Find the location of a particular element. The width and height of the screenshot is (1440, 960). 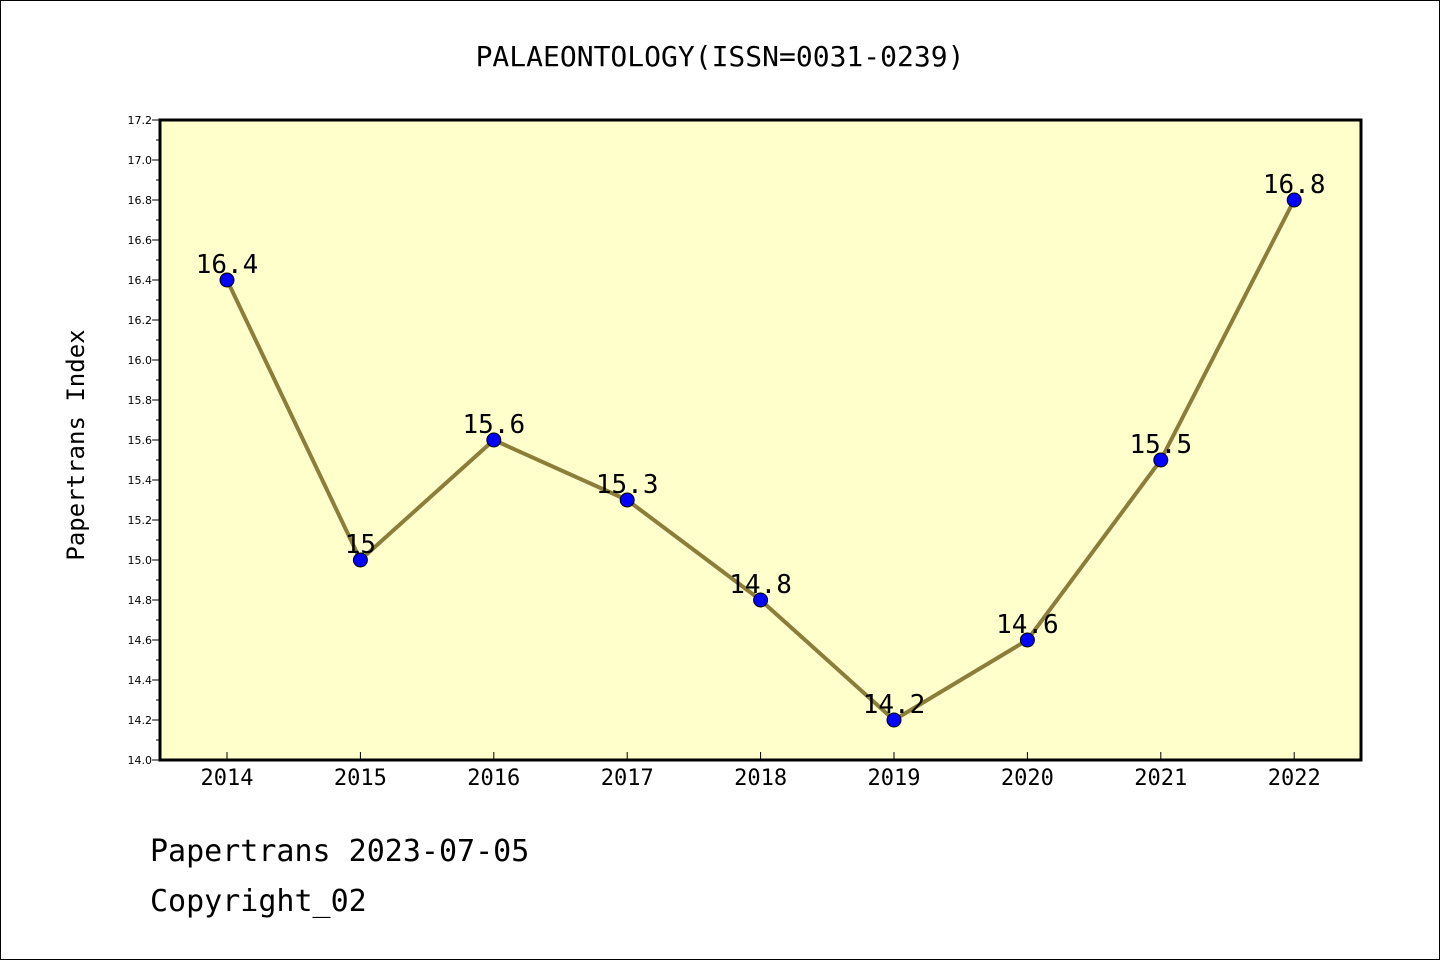

y-tick-label: 15.0 is located at coordinates (140, 560).